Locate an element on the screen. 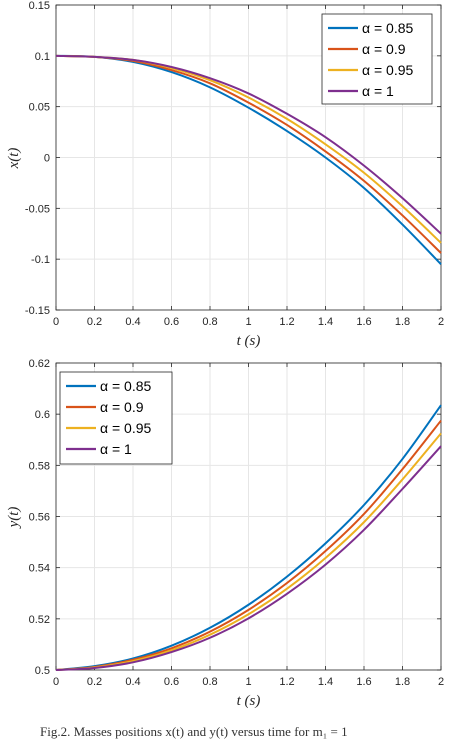 Image resolution: width=474 pixels, height=740 pixels. y-axis-label: y(t) is located at coordinates (14, 518).